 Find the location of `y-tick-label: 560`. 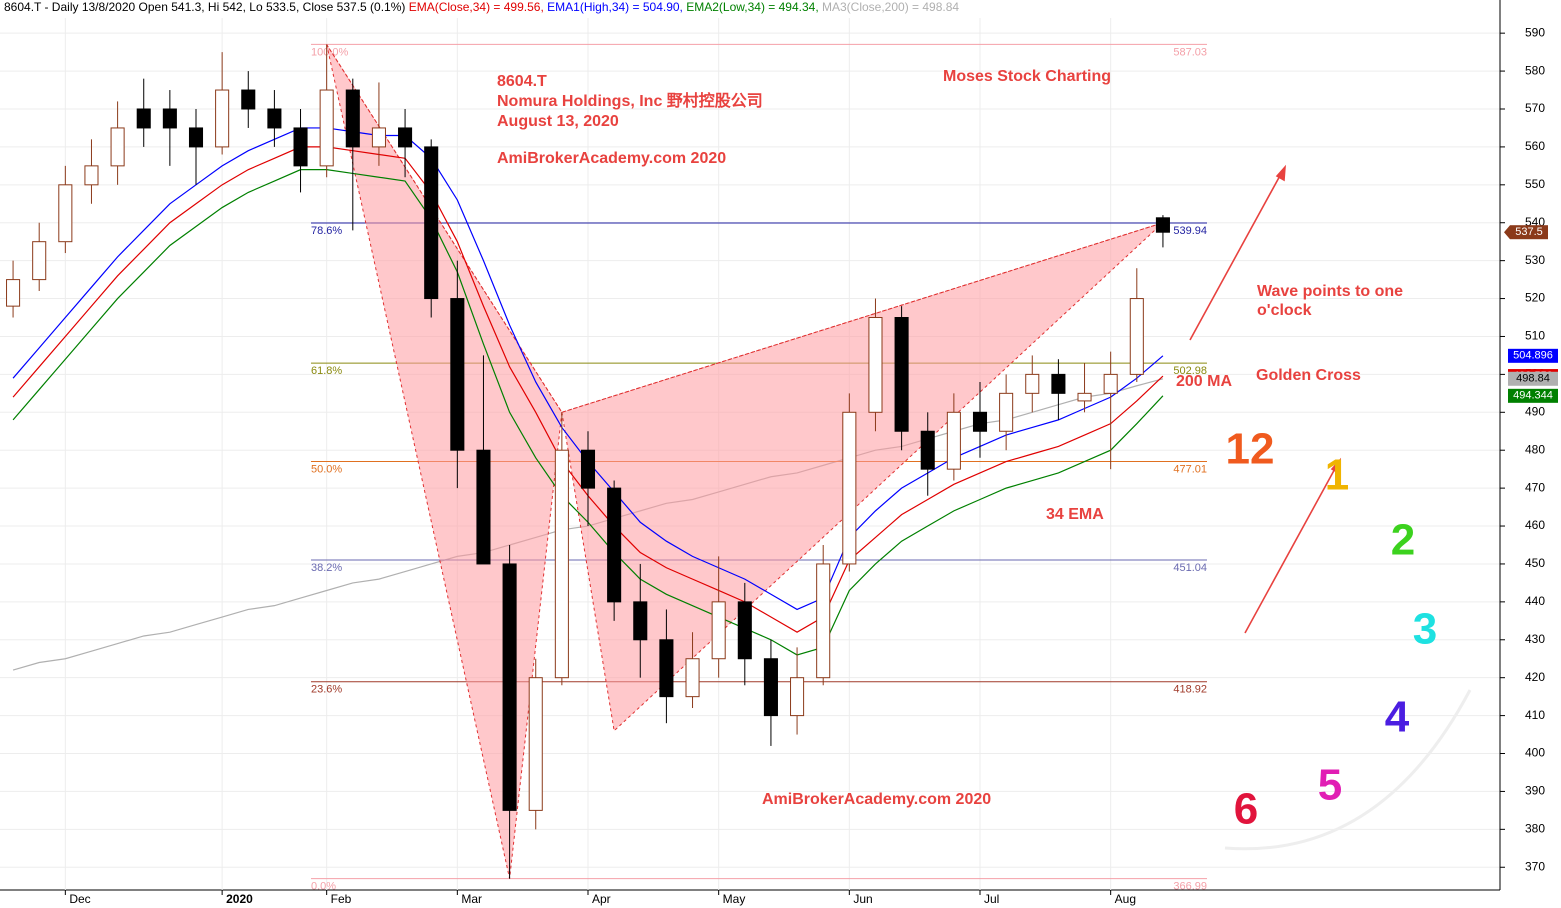

y-tick-label: 560 is located at coordinates (1535, 146).